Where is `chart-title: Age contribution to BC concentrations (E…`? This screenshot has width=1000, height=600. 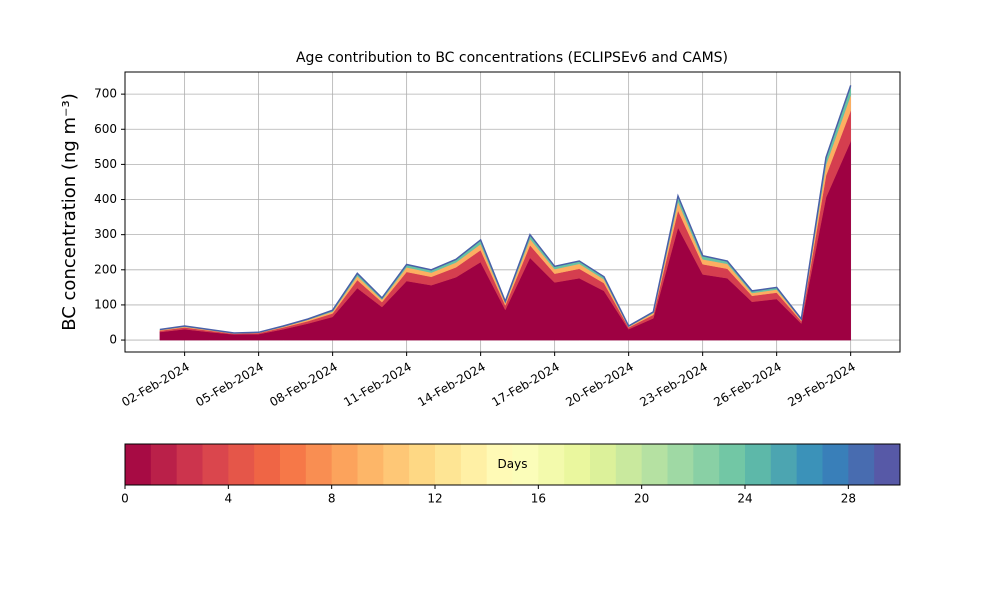 chart-title: Age contribution to BC concentrations (E… is located at coordinates (512, 58).